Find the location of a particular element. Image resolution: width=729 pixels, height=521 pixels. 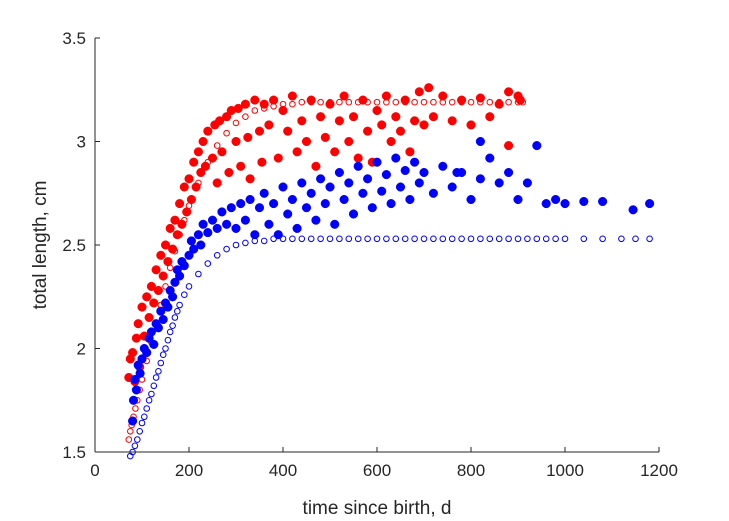

y-tick-label: 2.5 is located at coordinates (74, 245).